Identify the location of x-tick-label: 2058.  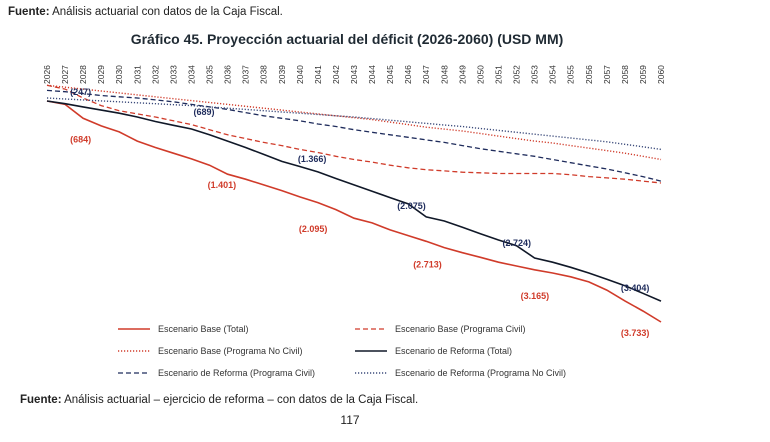
(625, 74).